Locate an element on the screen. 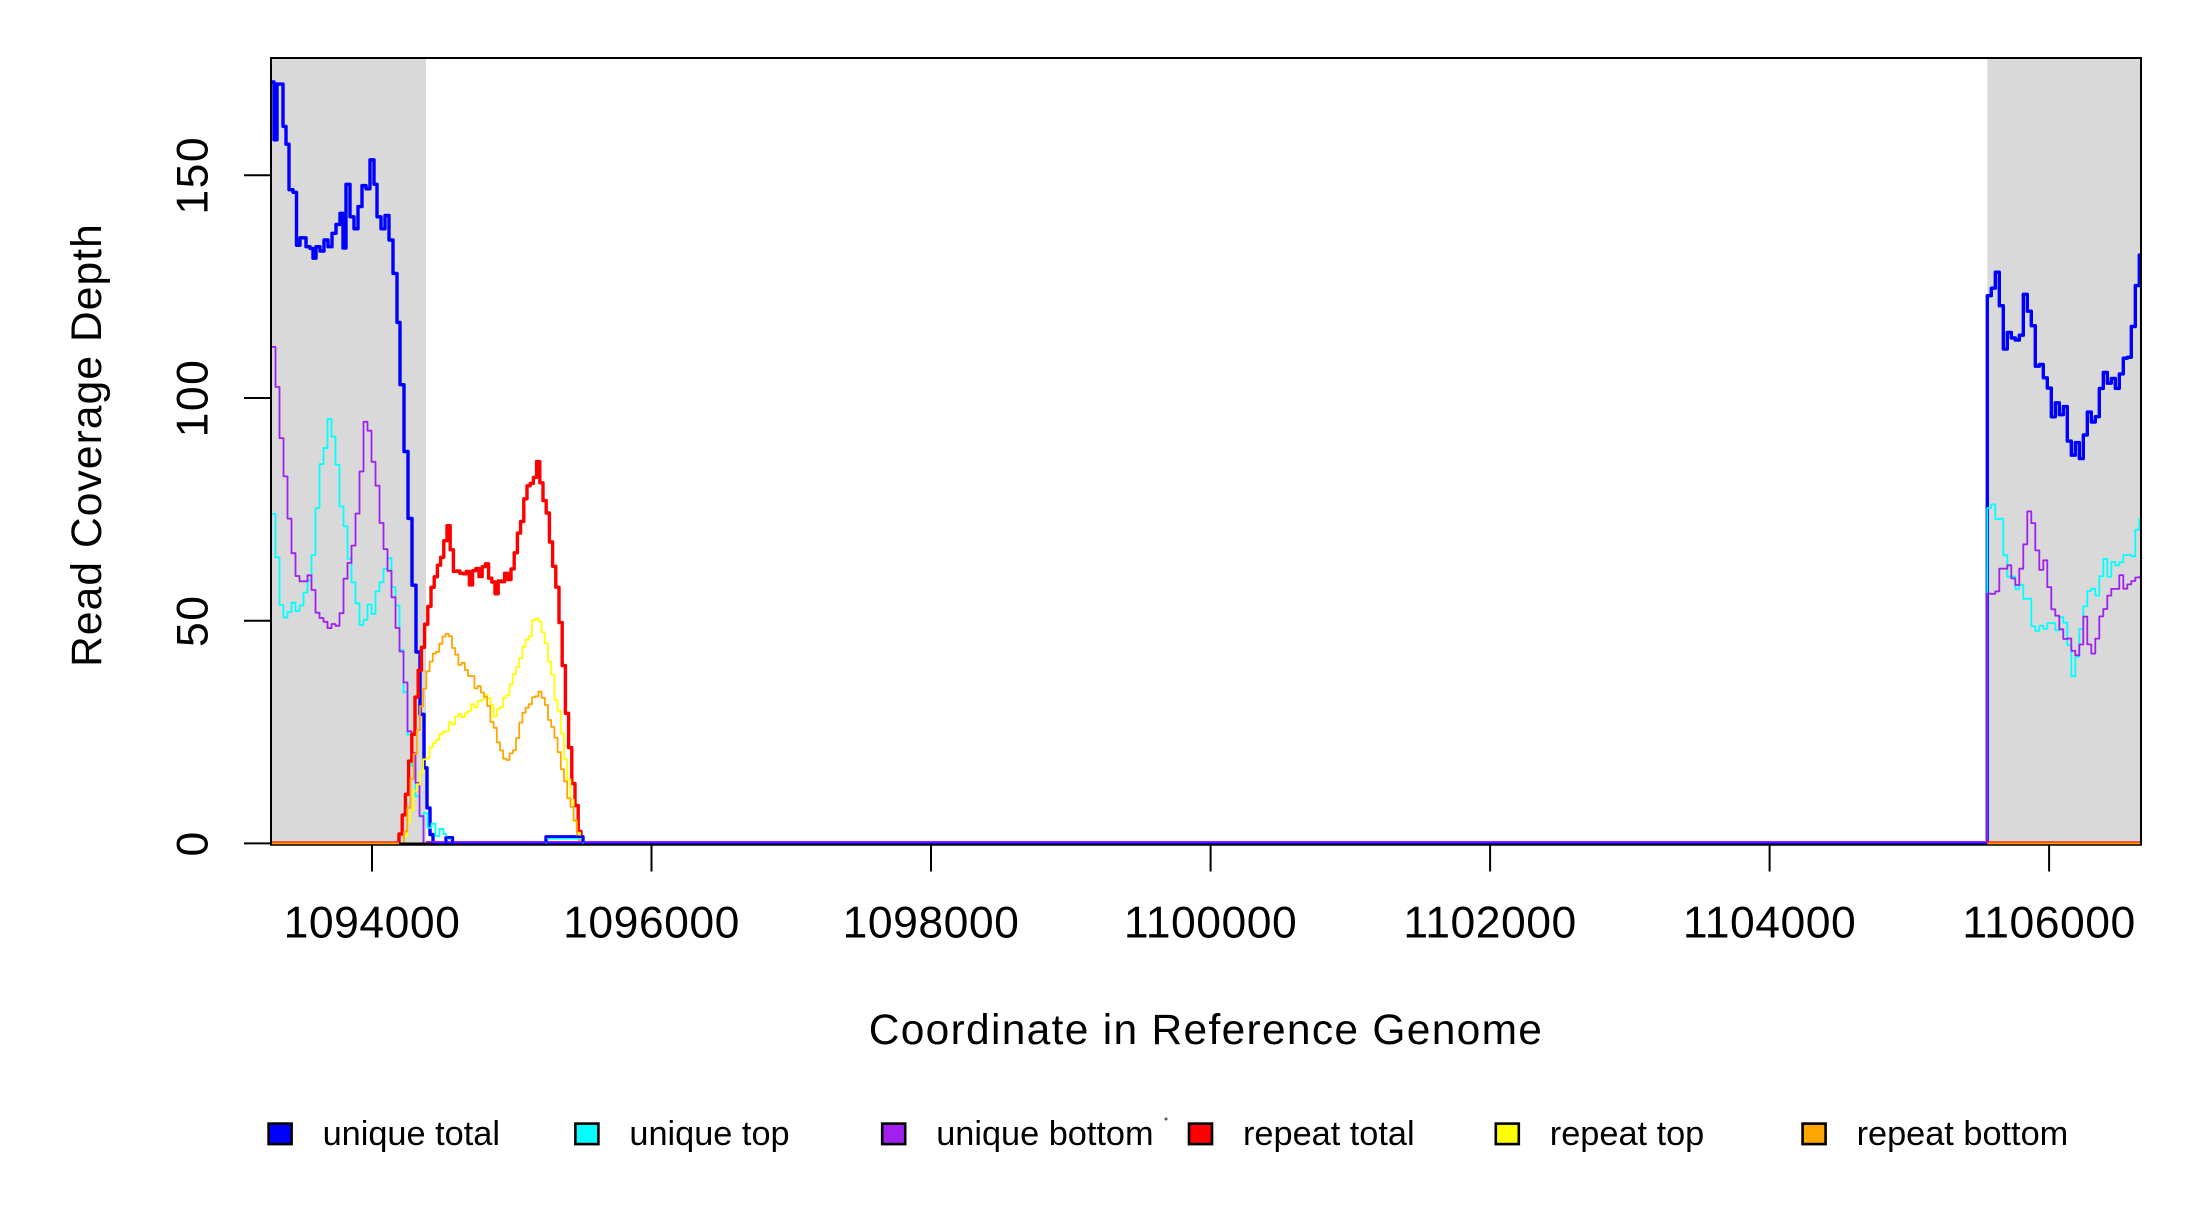 The height and width of the screenshot is (1205, 2200). svg-text: 150 is located at coordinates (193, 175).